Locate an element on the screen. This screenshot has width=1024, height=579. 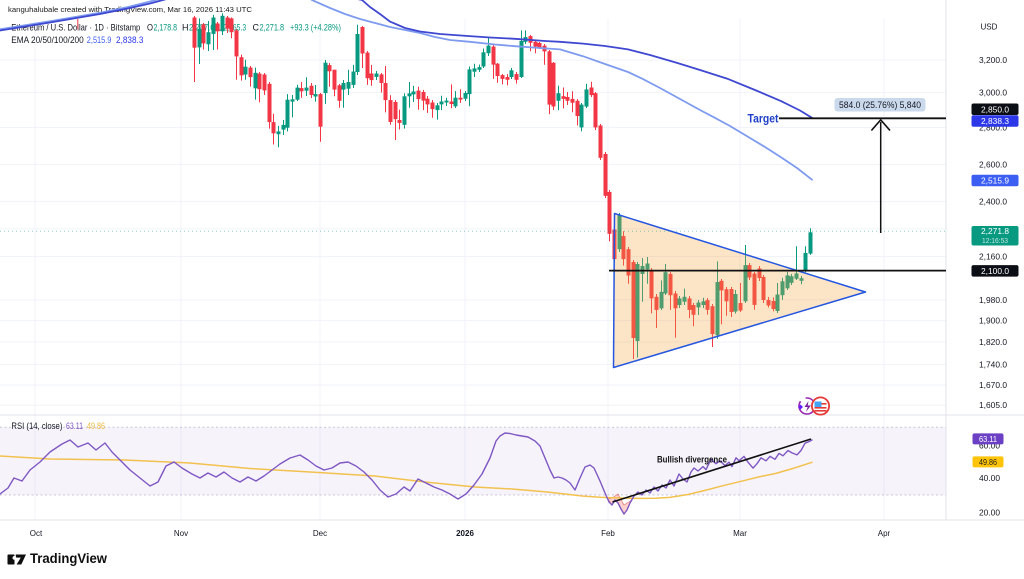
svg-text: +93.3 (+4.28%) is located at coordinates (315, 27).